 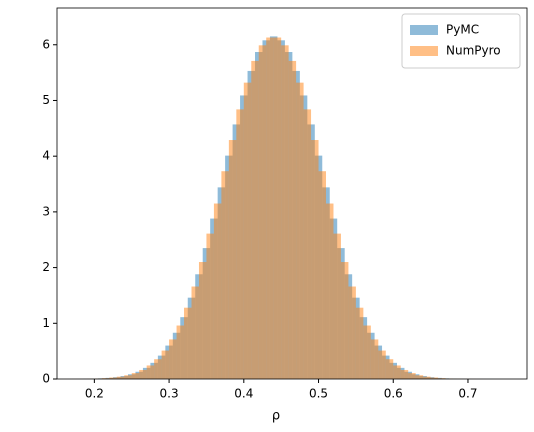 I want to click on y-tick-label: 2, so click(x=46, y=267).